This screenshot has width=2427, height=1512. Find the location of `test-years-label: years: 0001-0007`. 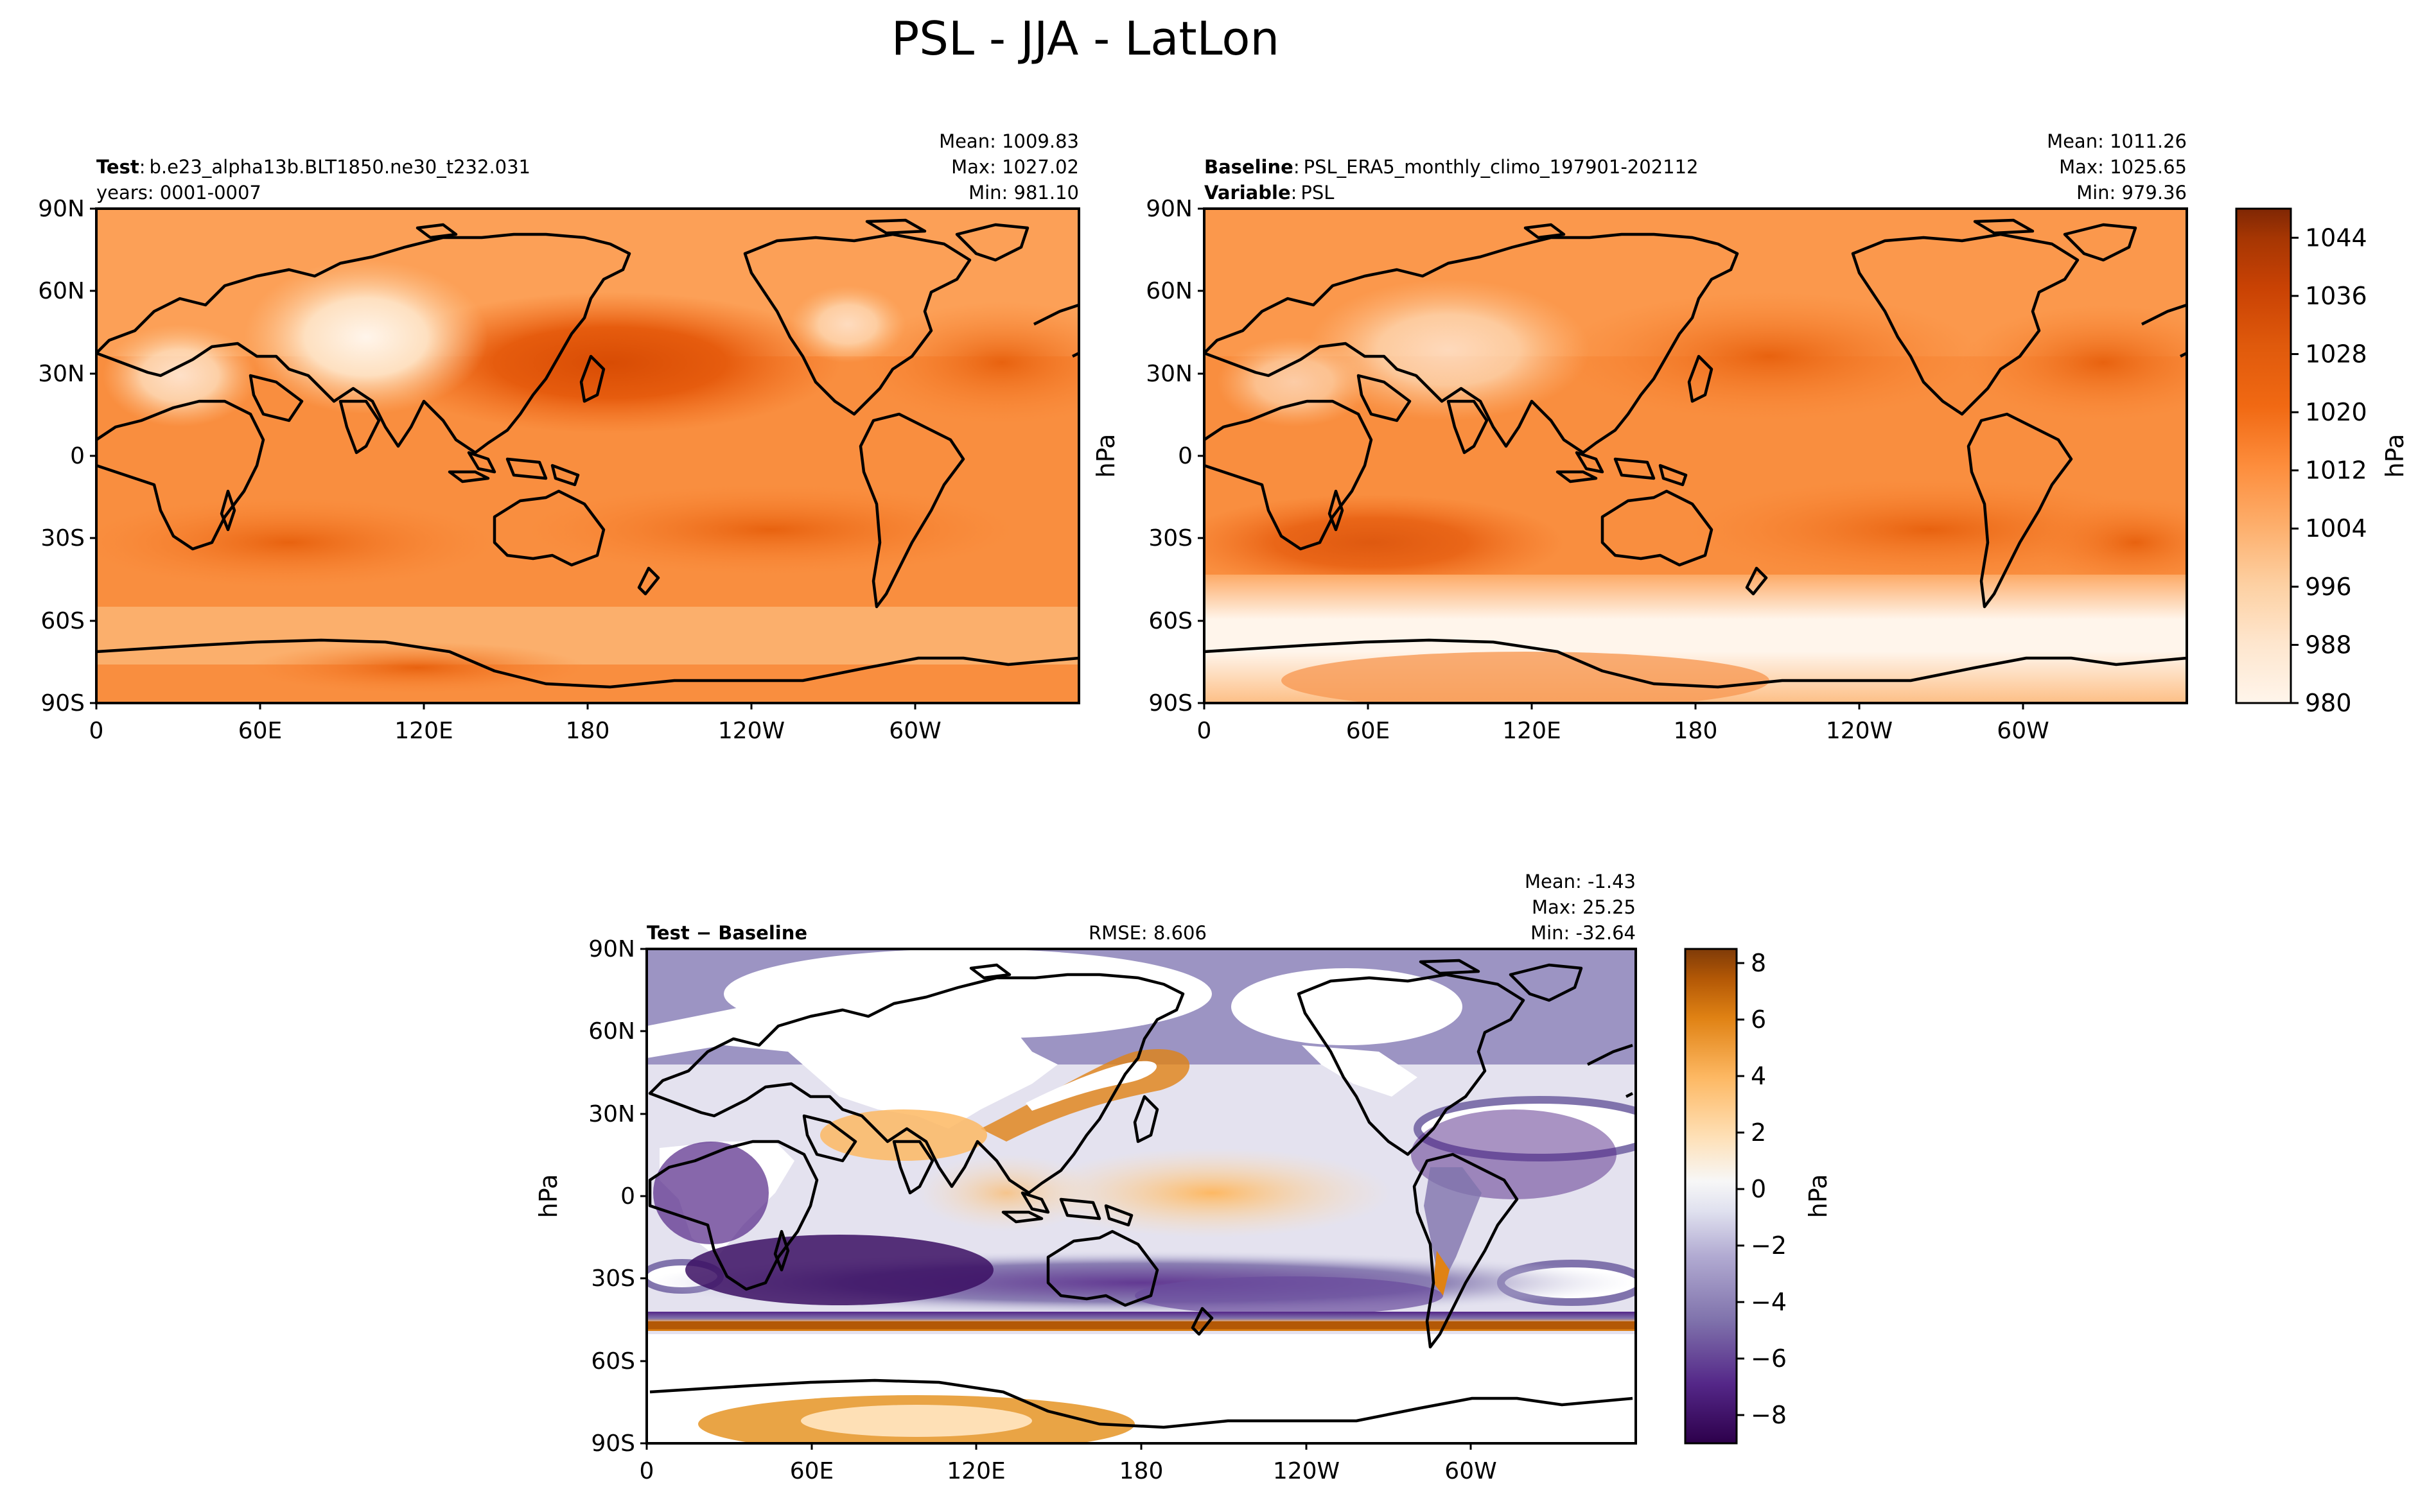

test-years-label: years: 0001-0007 is located at coordinates (178, 193).